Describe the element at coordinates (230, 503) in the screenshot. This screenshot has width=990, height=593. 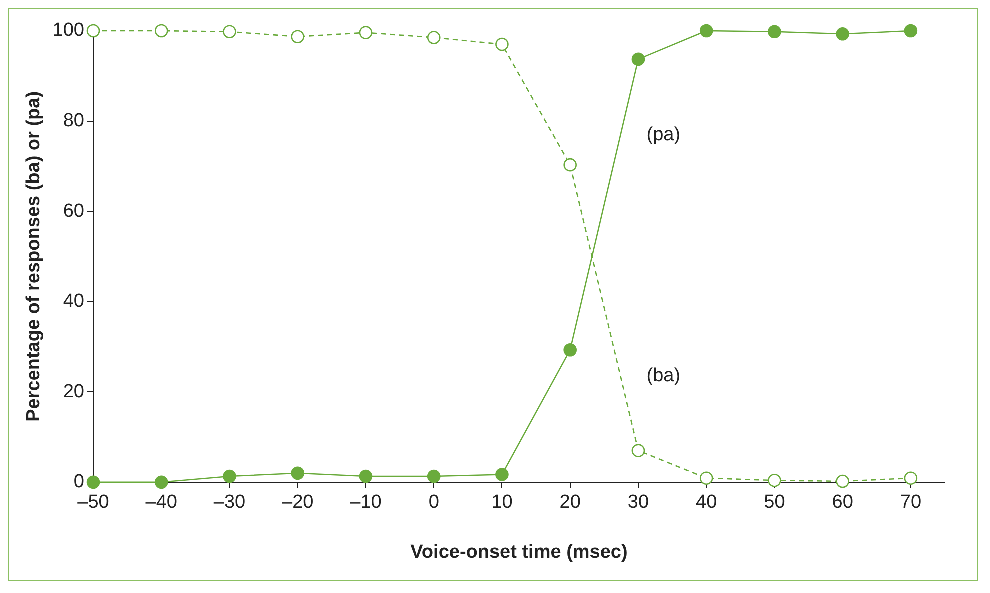
I see `x-tick-label: –30` at that location.